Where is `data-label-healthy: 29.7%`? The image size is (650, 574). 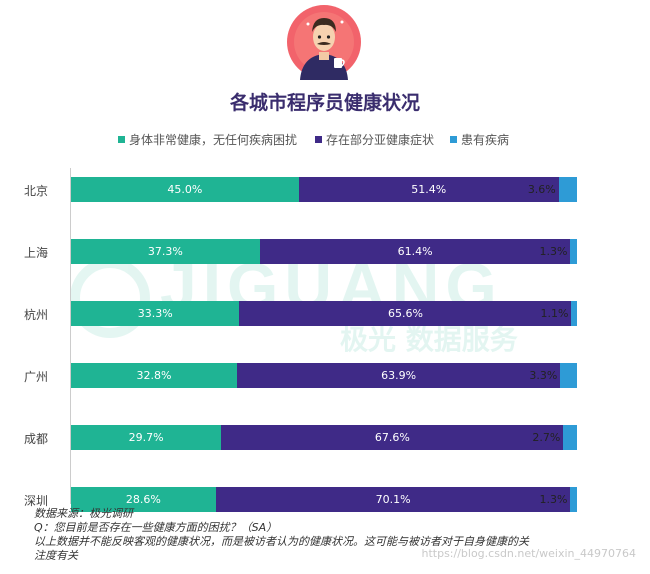
data-label-healthy: 29.7% is located at coordinates (146, 437).